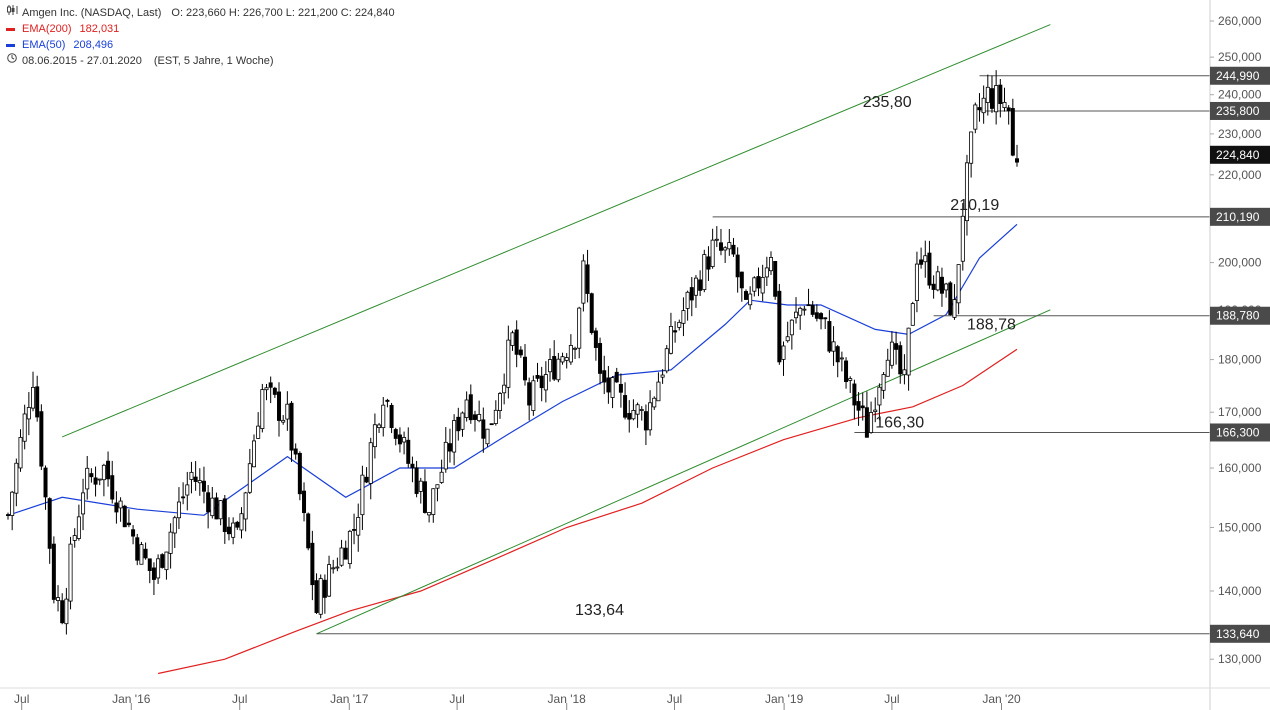 The image size is (1270, 710). What do you see at coordinates (1240, 527) in the screenshot?
I see `y-tick-label: 150,000` at bounding box center [1240, 527].